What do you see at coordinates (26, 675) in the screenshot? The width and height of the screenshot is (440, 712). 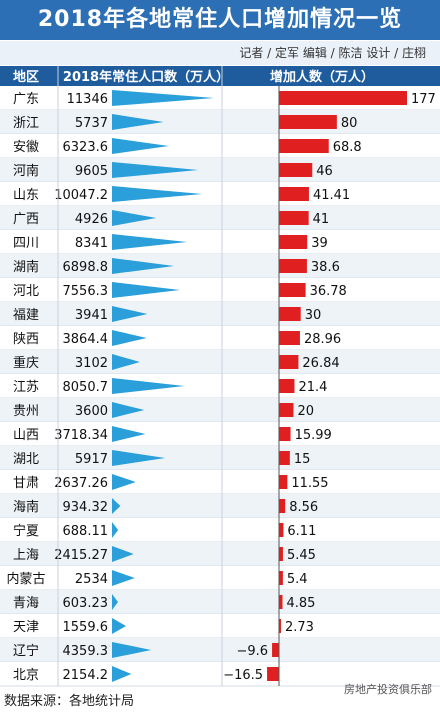 I see `region-label: 北京` at bounding box center [26, 675].